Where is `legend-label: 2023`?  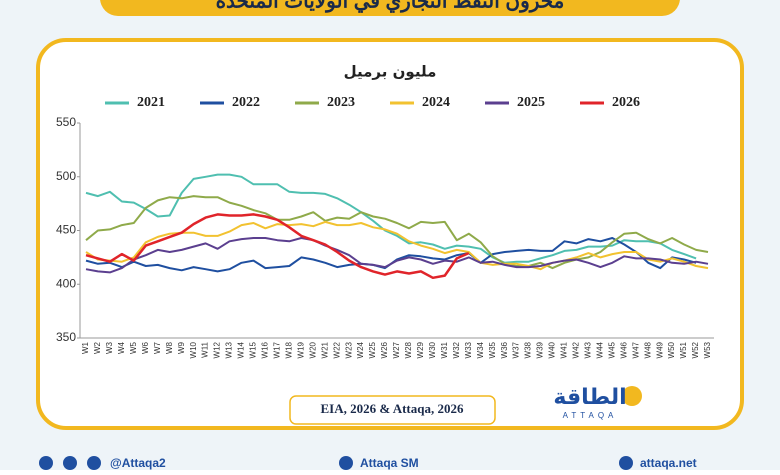 legend-label: 2023 is located at coordinates (341, 102).